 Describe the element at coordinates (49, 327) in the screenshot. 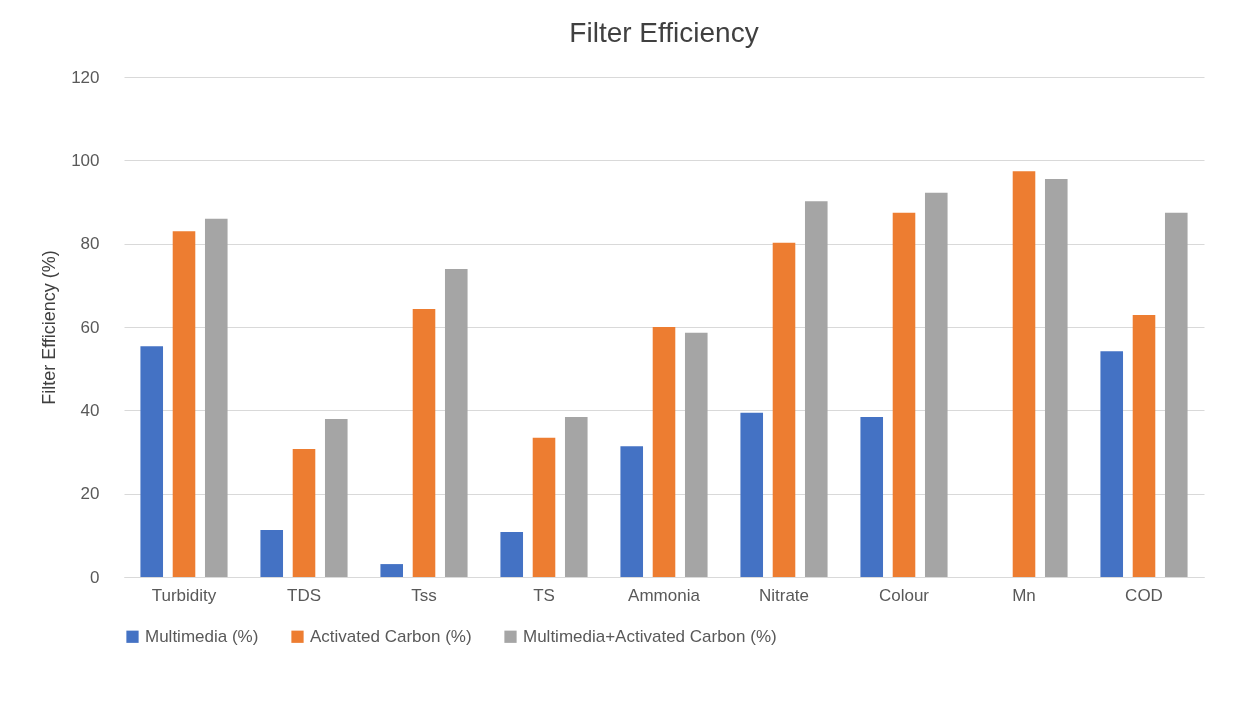

I see `y-axis-title: Filter Efficiency (%)` at that location.